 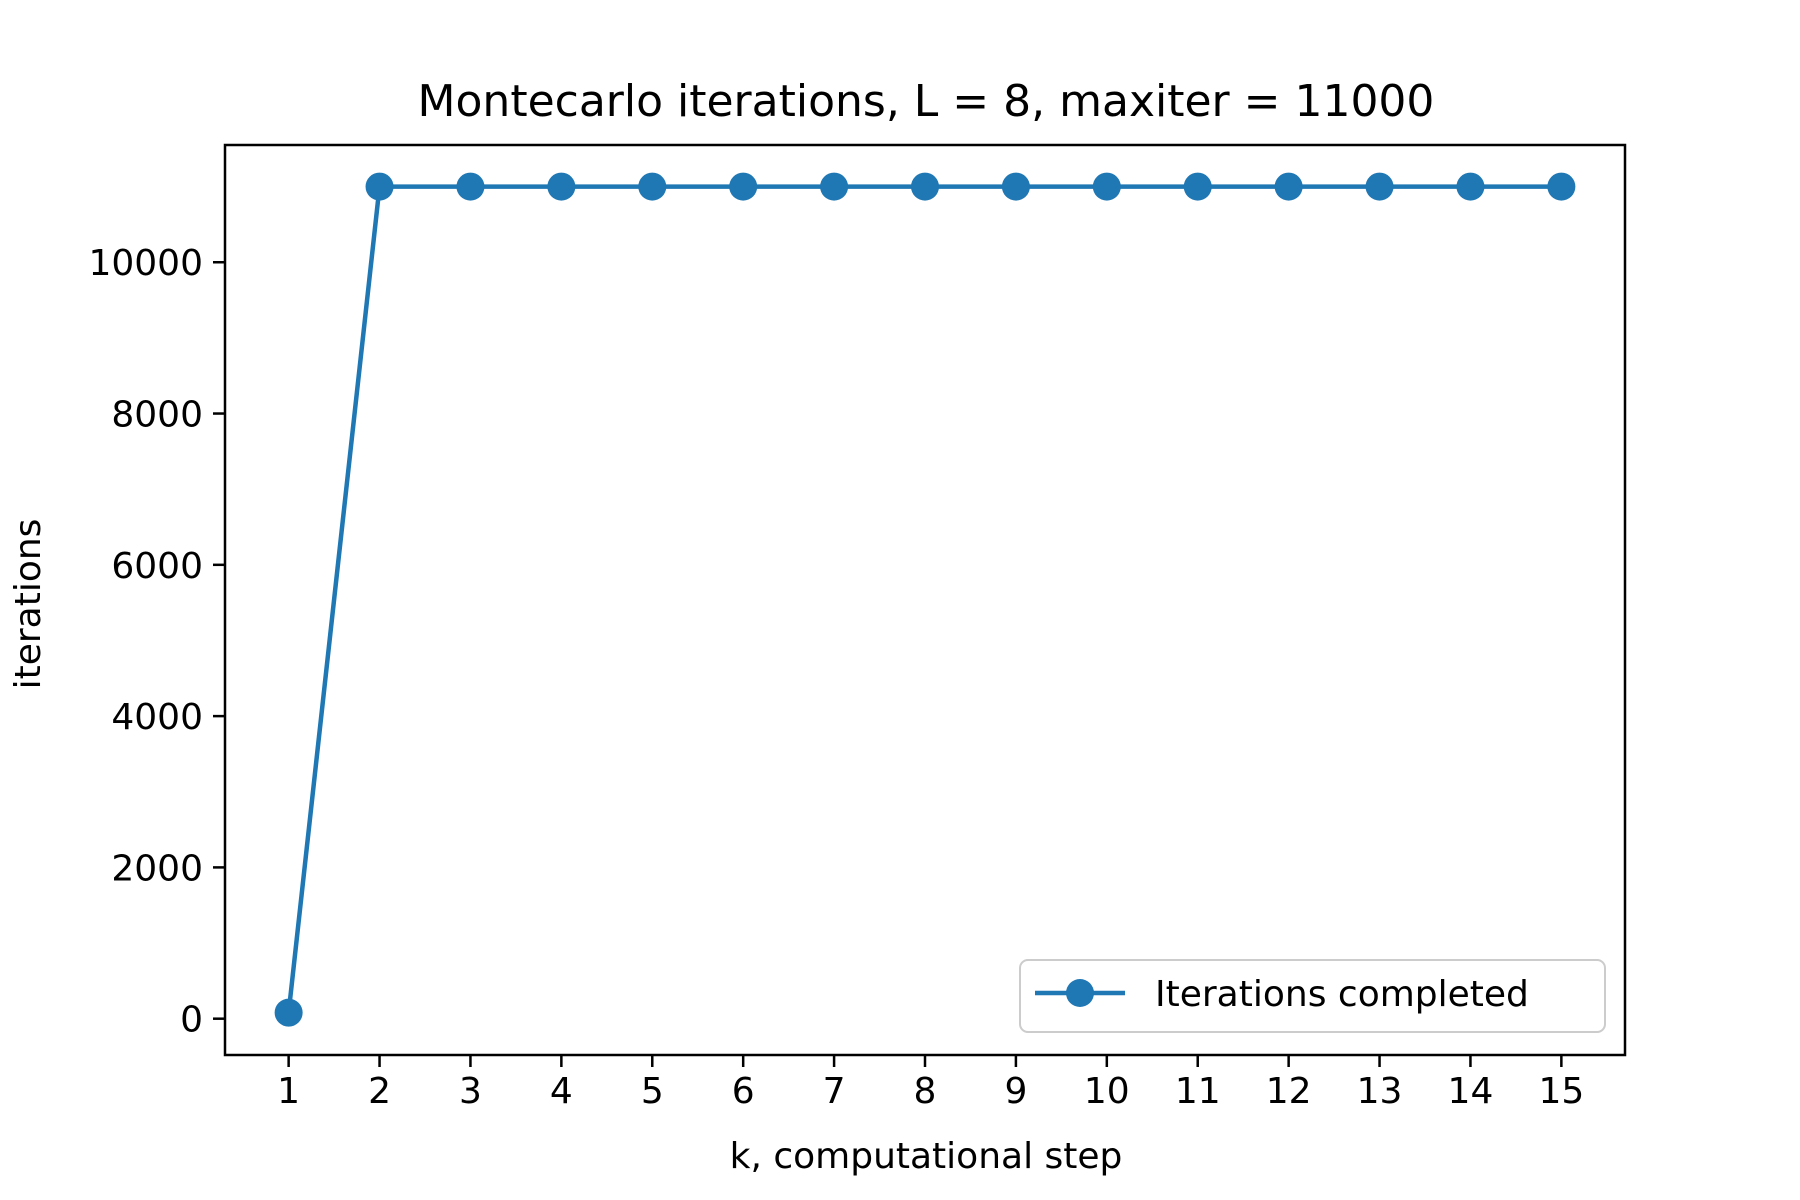 What do you see at coordinates (1015, 1091) in the screenshot?
I see `x-tick-label: 9` at bounding box center [1015, 1091].